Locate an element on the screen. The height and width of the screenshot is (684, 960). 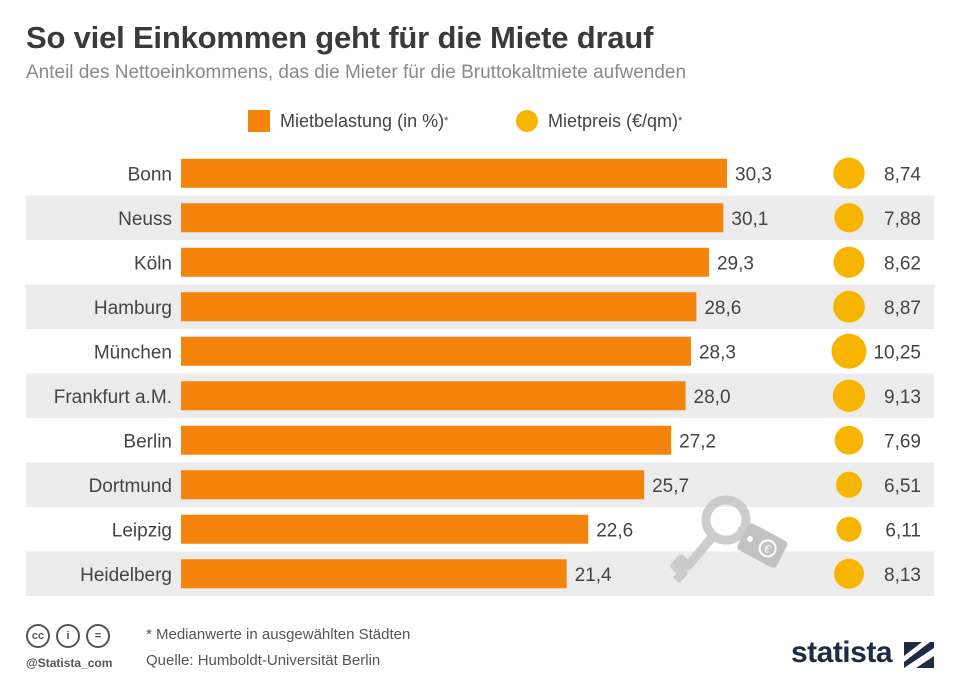
no-derivatives-icon: = is located at coordinates (98, 636).